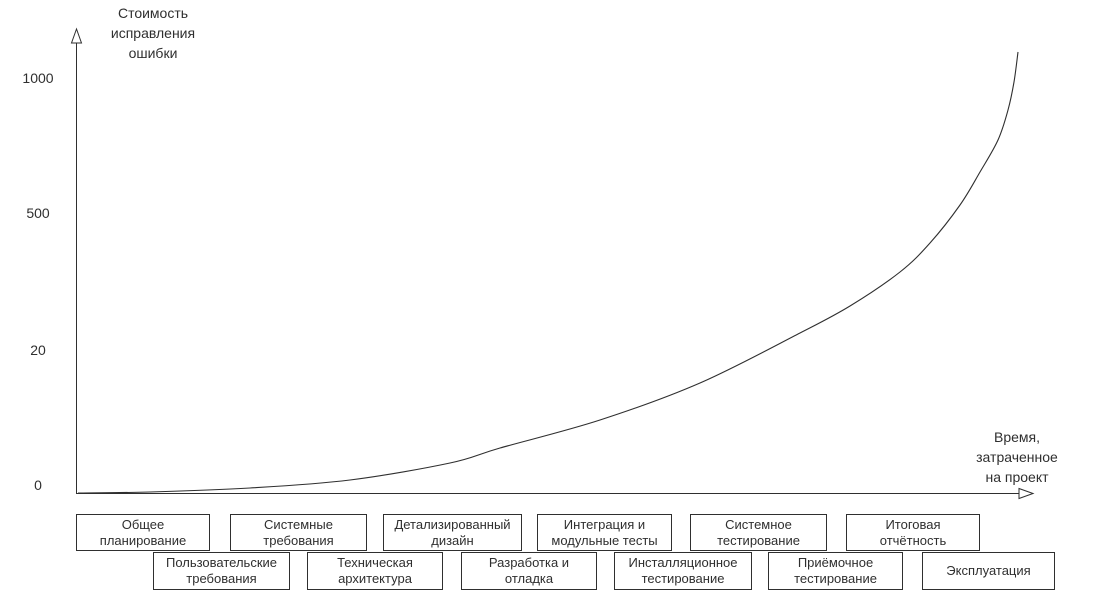  What do you see at coordinates (988, 571) in the screenshot?
I see `phase-box-operation: Эксплуатация` at bounding box center [988, 571].